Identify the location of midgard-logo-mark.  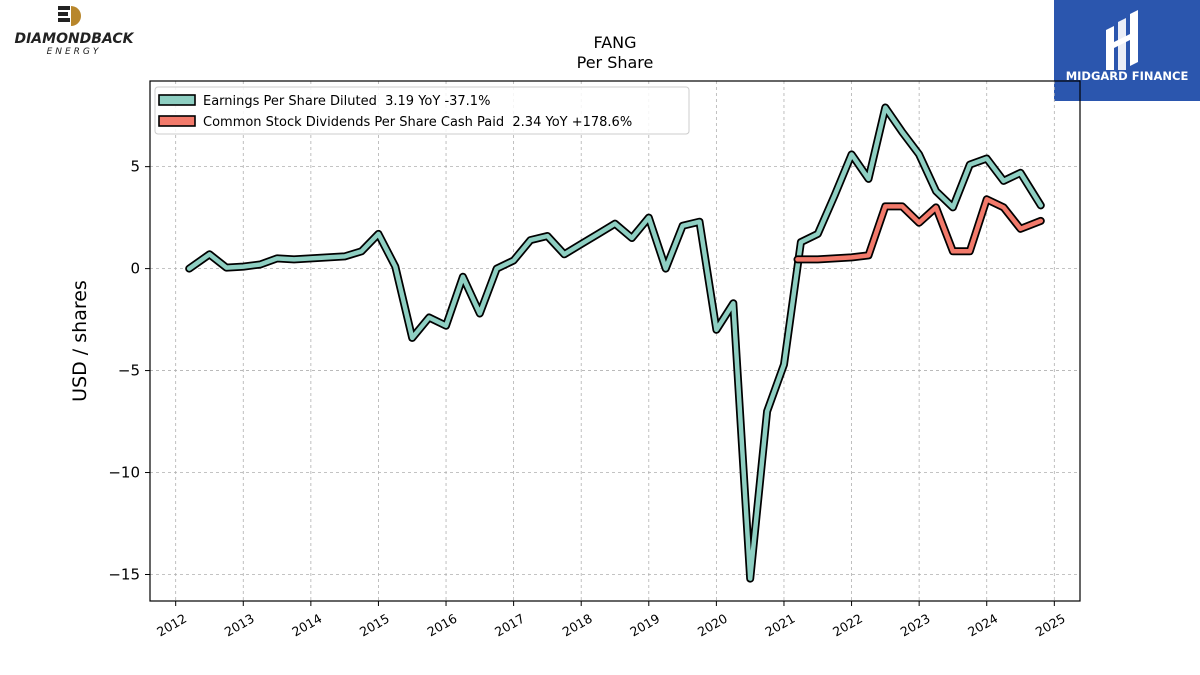
(1122, 40).